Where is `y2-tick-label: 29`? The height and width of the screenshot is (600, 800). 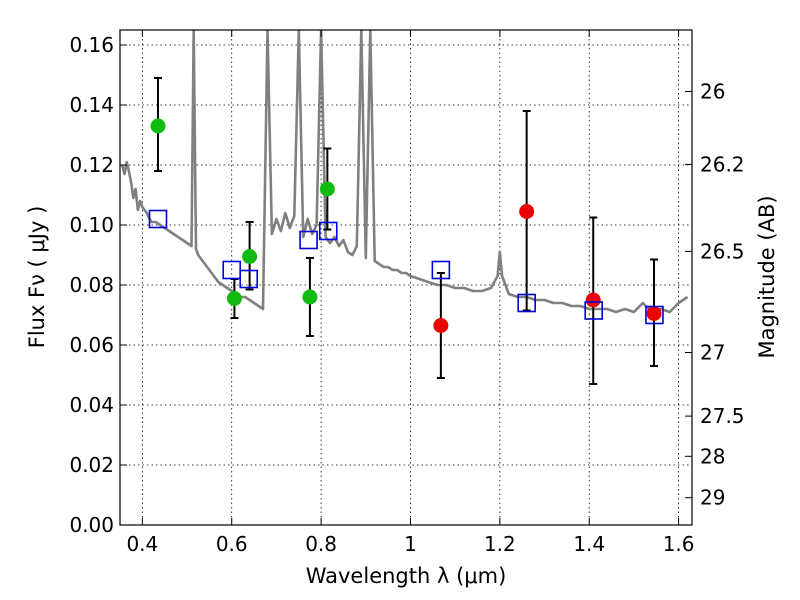 y2-tick-label: 29 is located at coordinates (712, 498).